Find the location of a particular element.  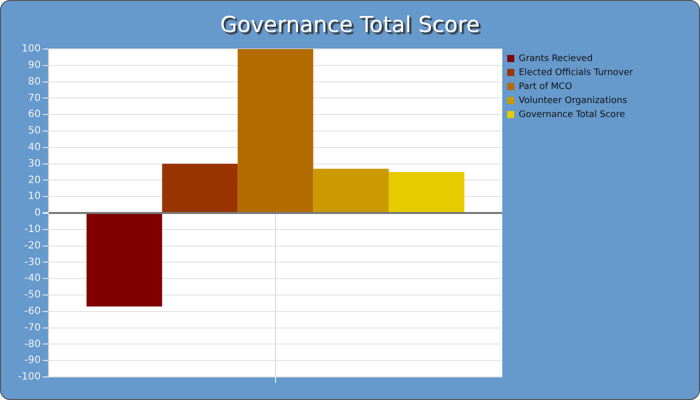

y-tick-label: -40 is located at coordinates (32, 278).